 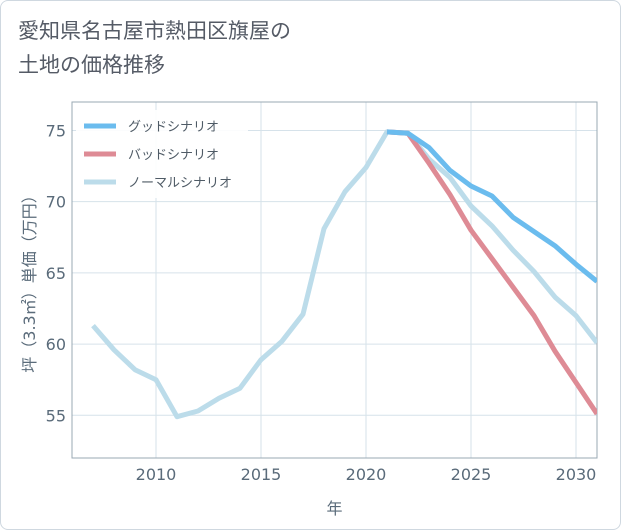 I want to click on x-tick-label: 2010, so click(x=156, y=474).